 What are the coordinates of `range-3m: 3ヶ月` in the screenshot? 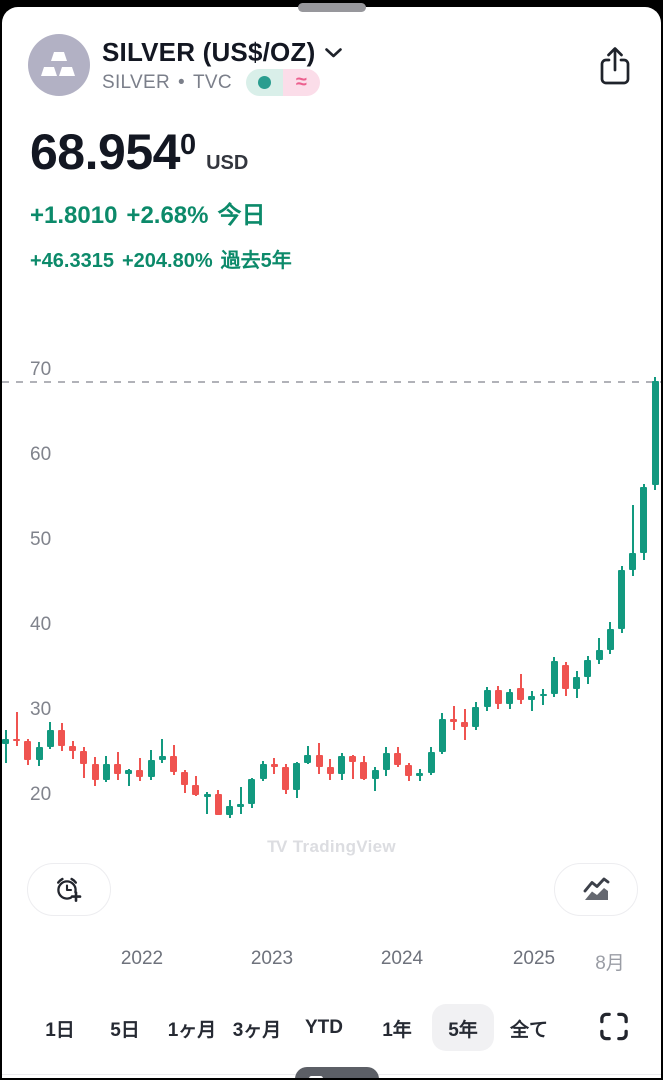 It's located at (257, 1028).